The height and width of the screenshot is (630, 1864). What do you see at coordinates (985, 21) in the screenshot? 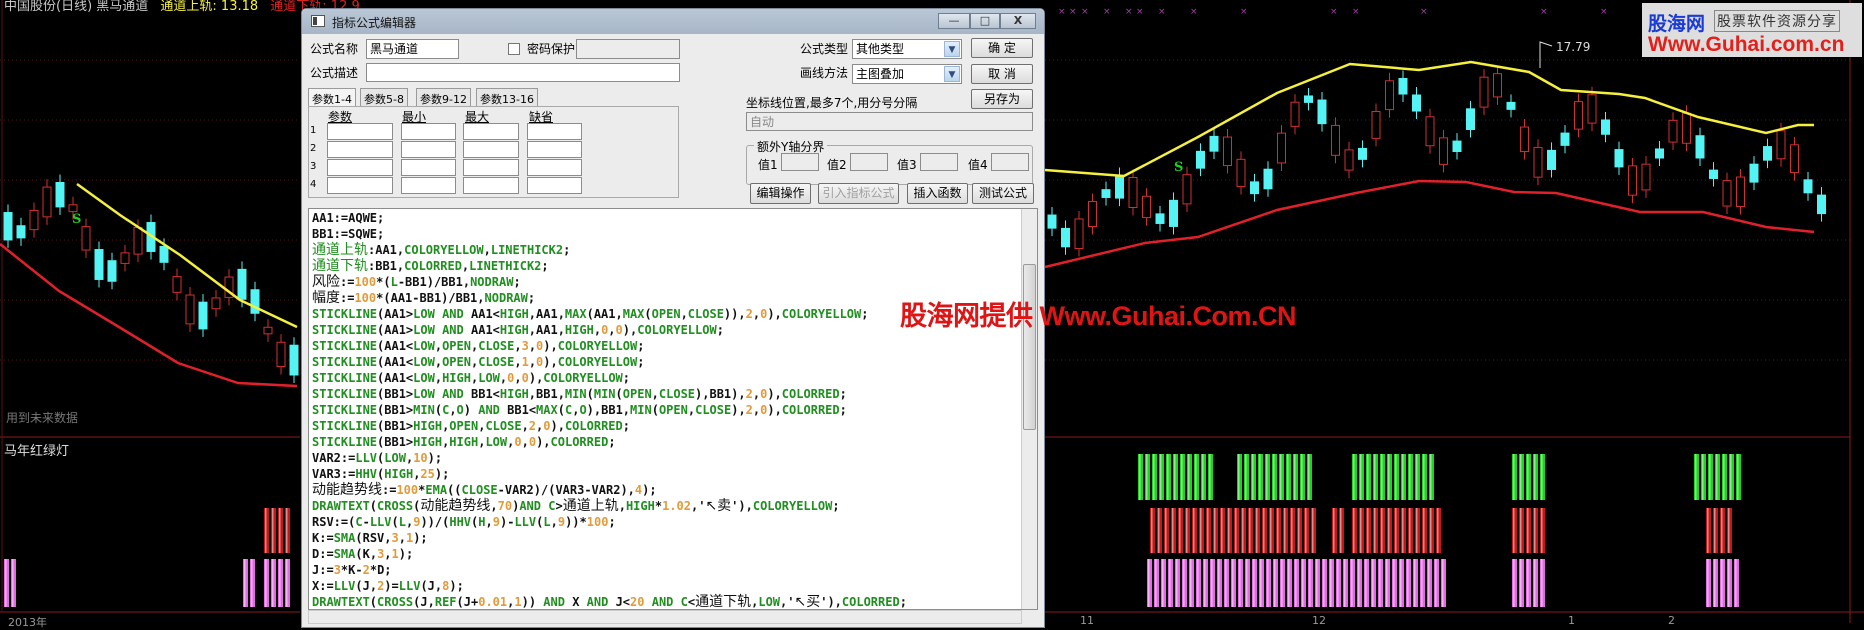
I see `maximize-button: □` at bounding box center [985, 21].